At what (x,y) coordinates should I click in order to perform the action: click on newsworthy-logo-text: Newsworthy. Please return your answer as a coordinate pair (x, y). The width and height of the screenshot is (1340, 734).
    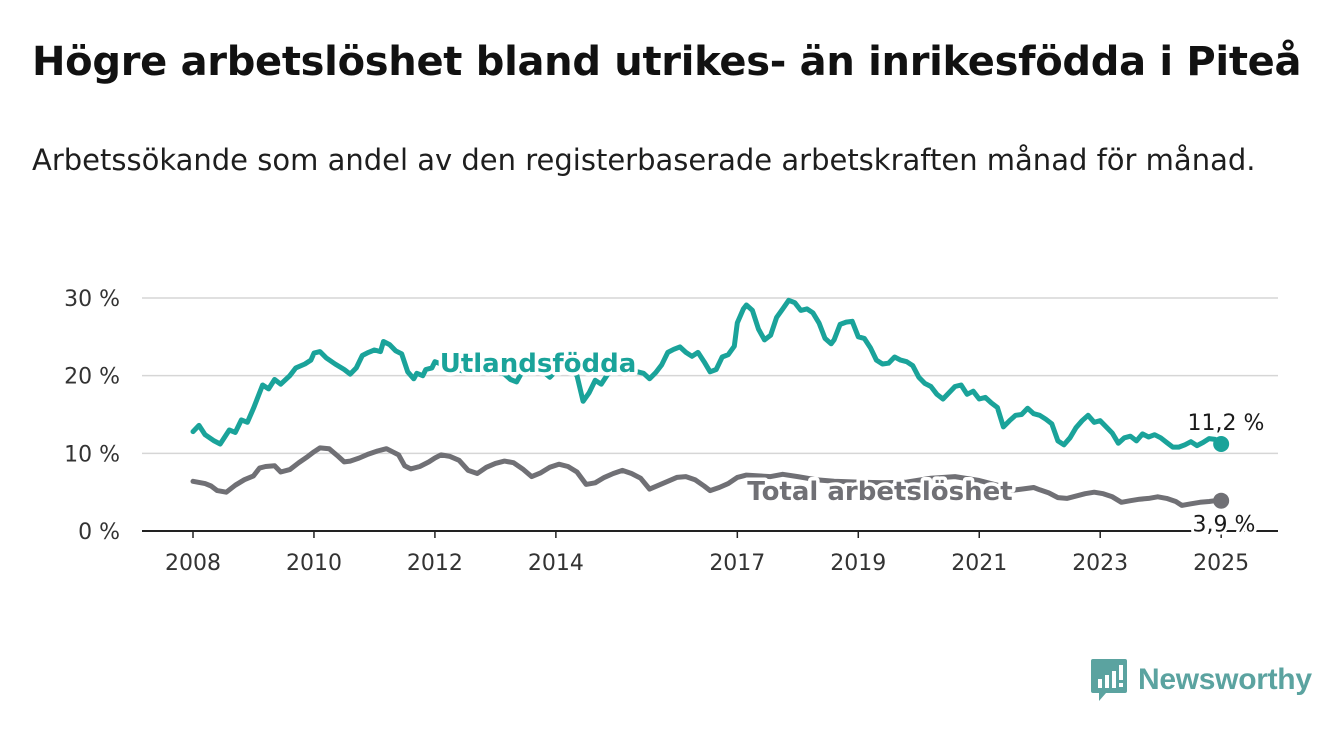
    Looking at the image, I should click on (1225, 679).